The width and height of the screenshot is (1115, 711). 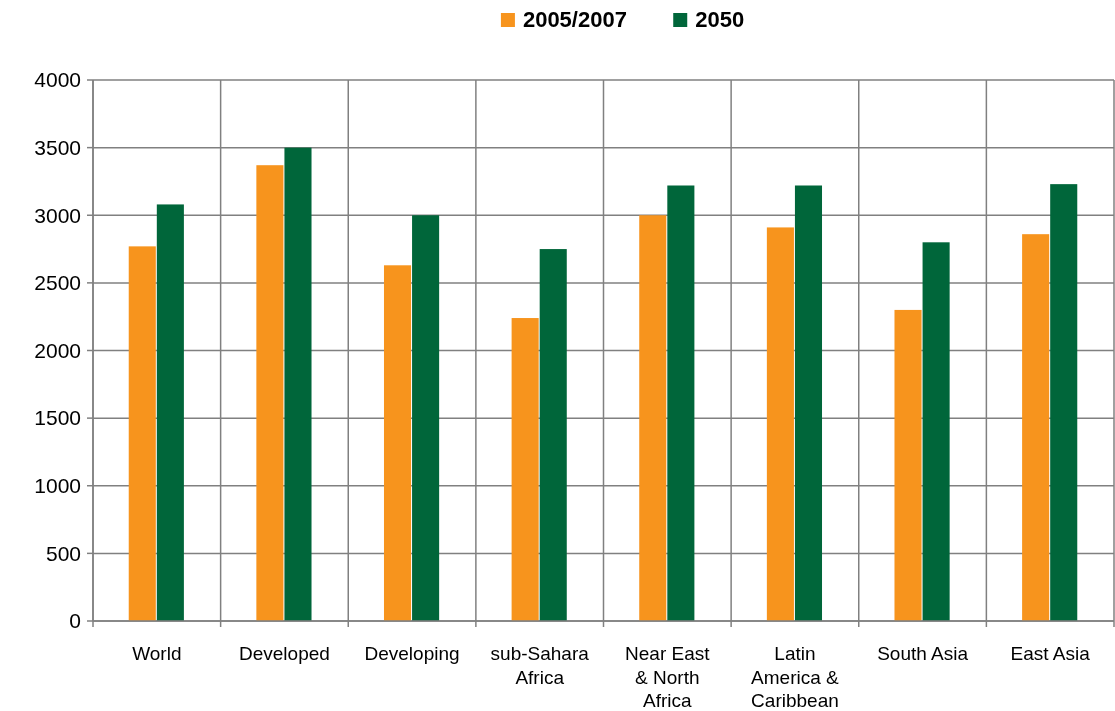 What do you see at coordinates (284, 653) in the screenshot?
I see `x-tick-label: Developed` at bounding box center [284, 653].